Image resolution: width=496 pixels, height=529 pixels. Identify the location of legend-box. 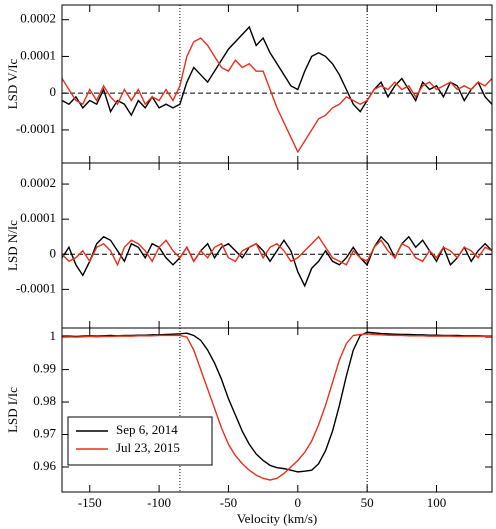
(140, 441).